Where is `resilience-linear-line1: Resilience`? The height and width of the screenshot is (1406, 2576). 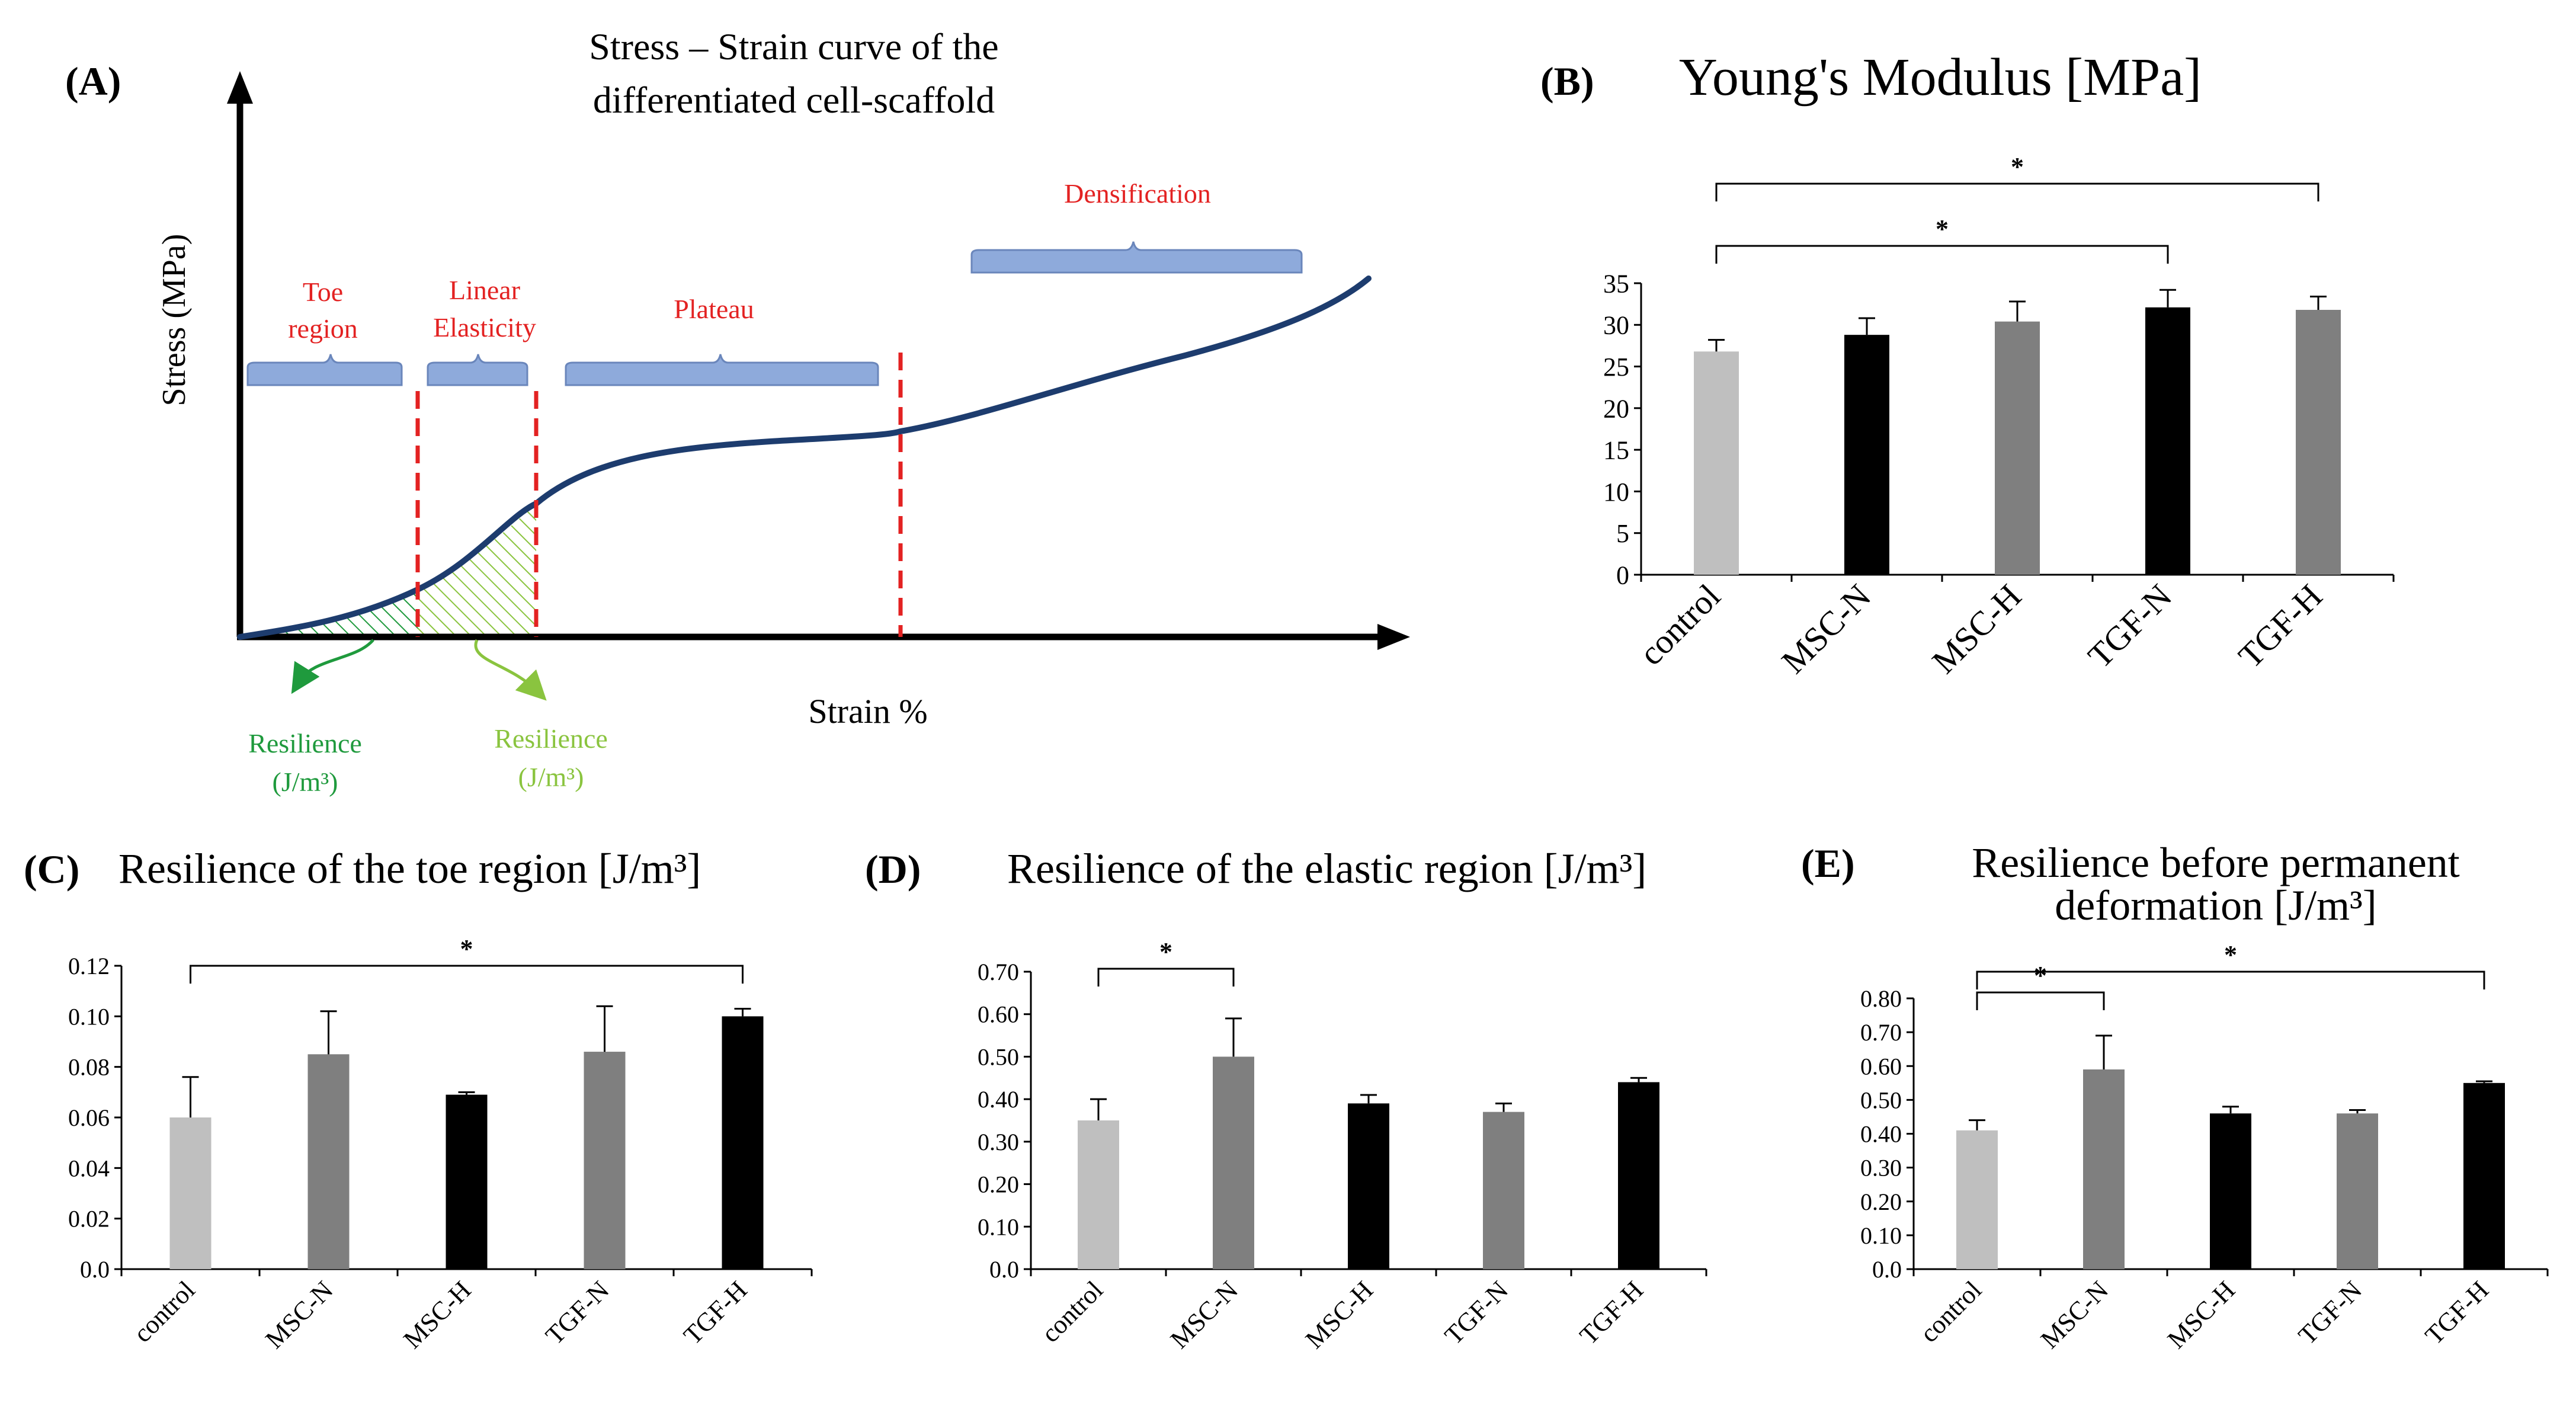
resilience-linear-line1: Resilience is located at coordinates (551, 738).